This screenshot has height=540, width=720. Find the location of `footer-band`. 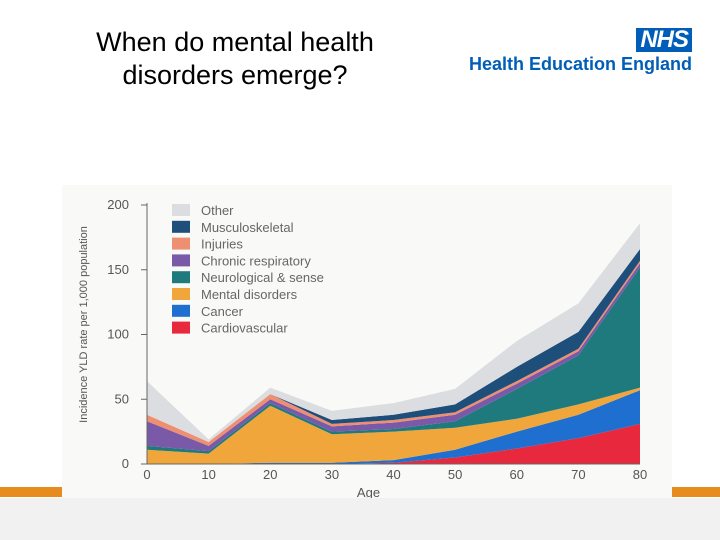

footer-band is located at coordinates (360, 519).